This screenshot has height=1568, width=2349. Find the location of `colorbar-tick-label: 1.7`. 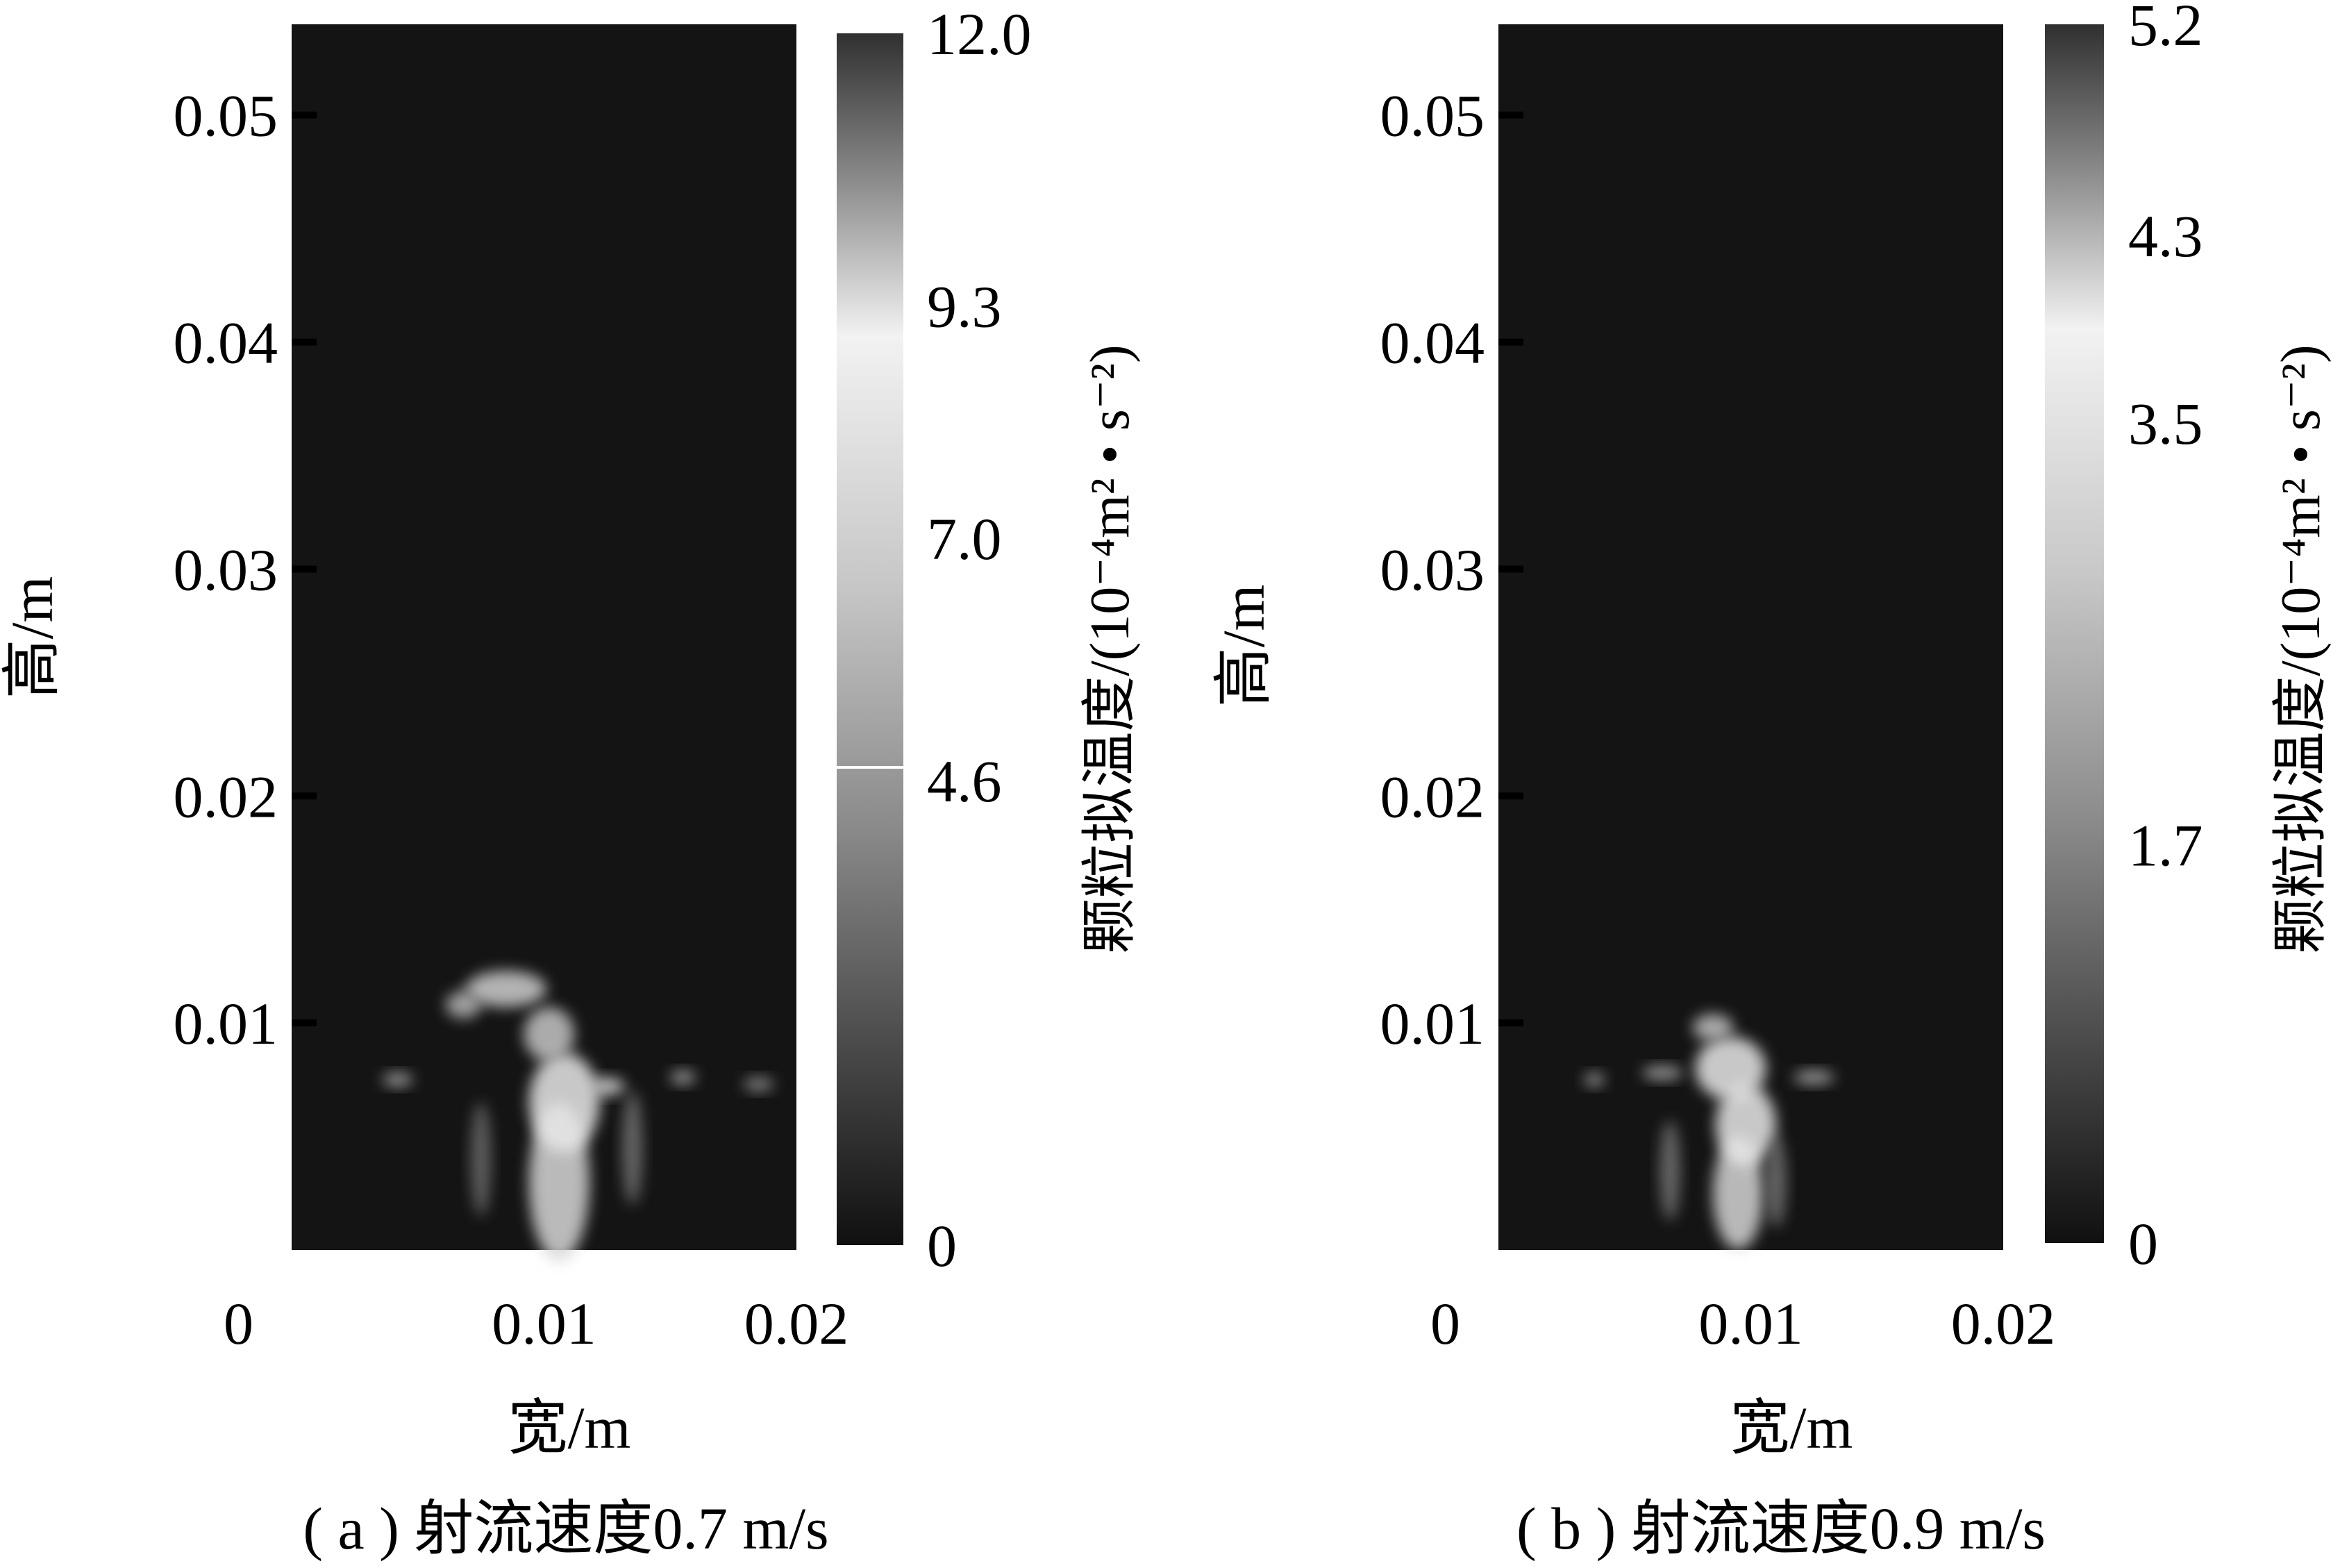

colorbar-tick-label: 1.7 is located at coordinates (2165, 845).